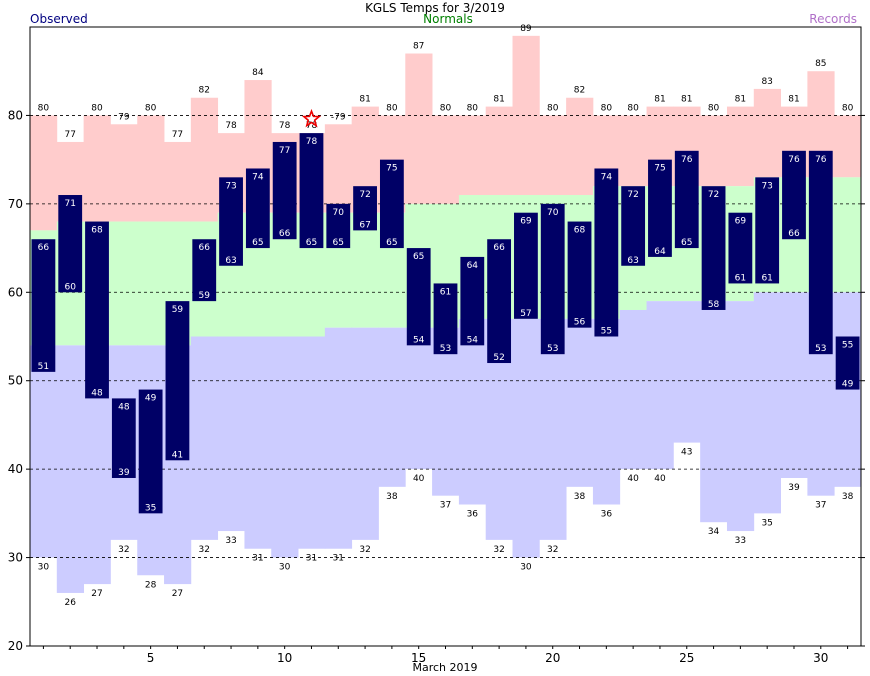 The image size is (870, 676). I want to click on low-temp-label: 35, so click(150, 508).